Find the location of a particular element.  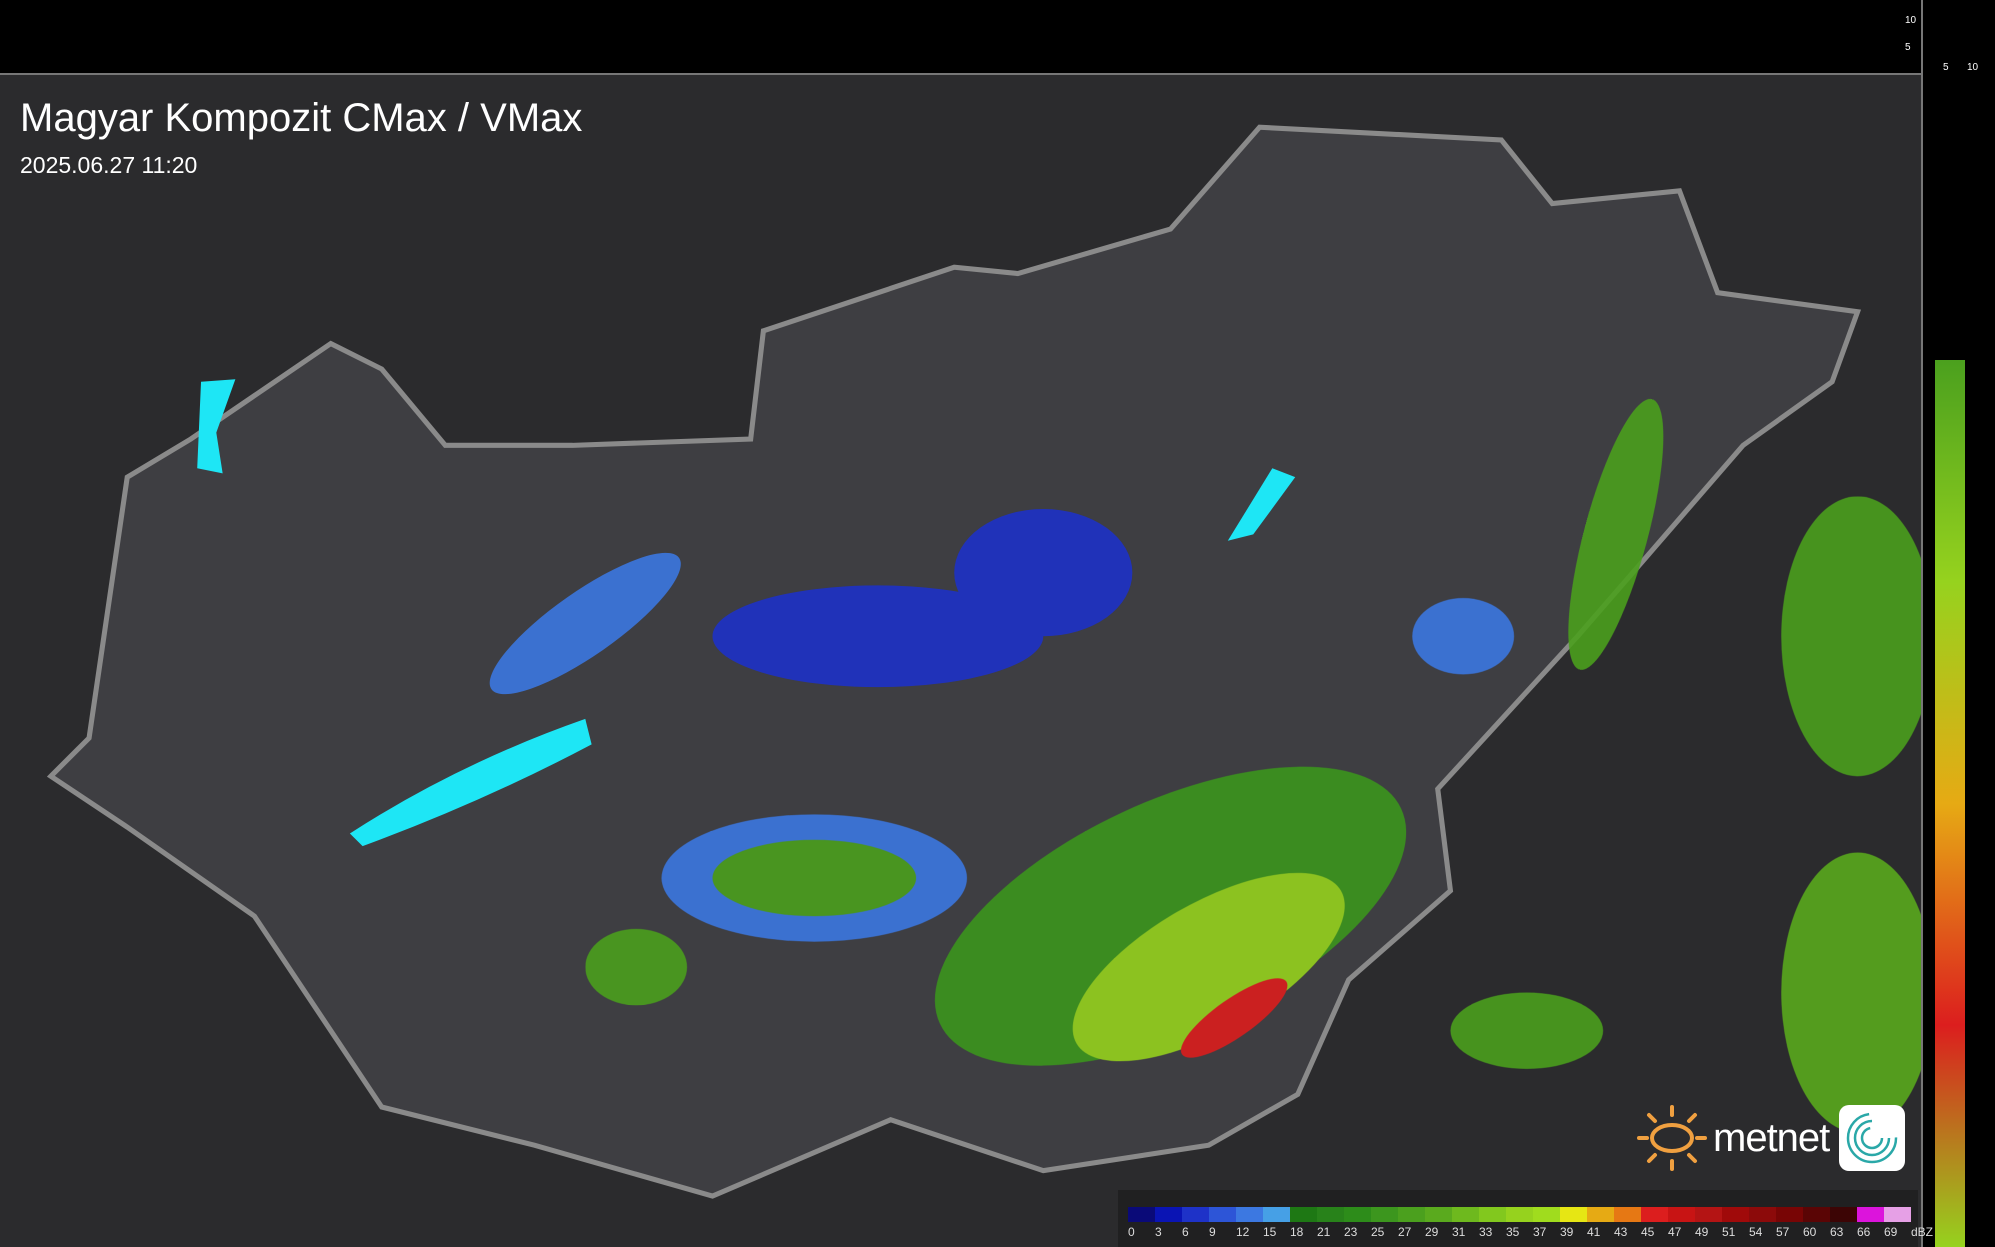

vertical-profile-top: 10 5 is located at coordinates (960, 37).